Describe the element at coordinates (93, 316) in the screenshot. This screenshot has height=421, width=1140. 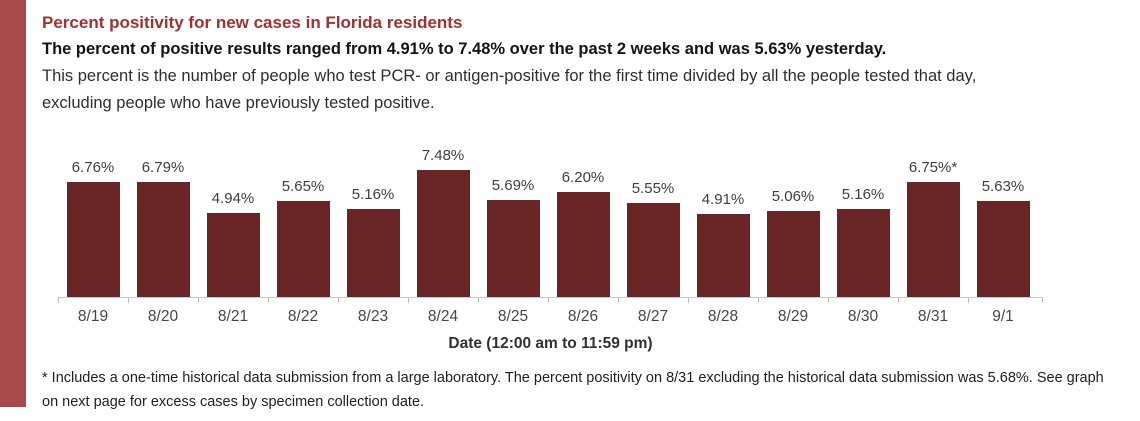
I see `x-axis-tick-label: 8/19` at that location.